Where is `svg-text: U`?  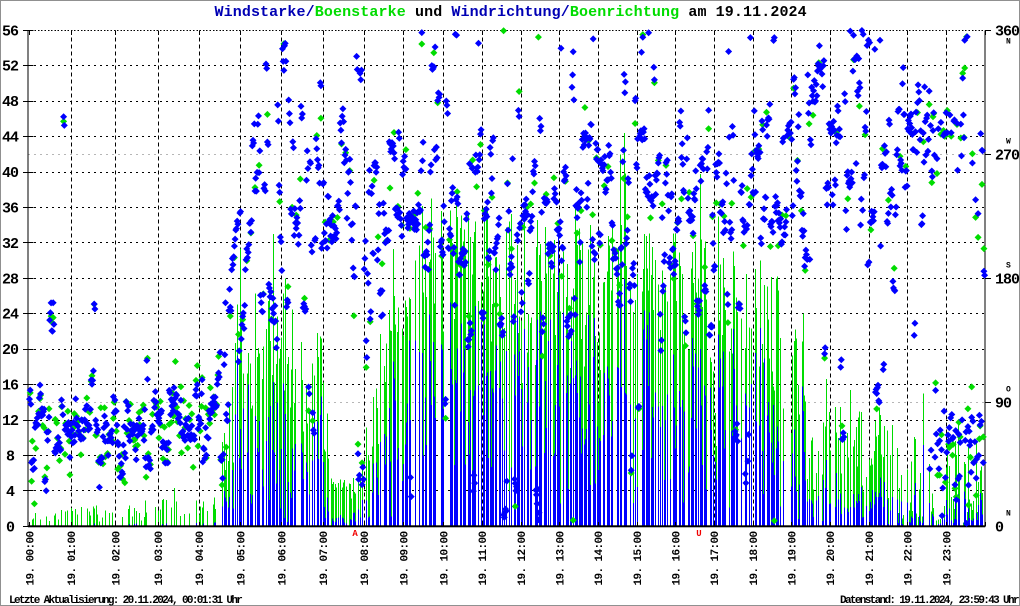
svg-text: U is located at coordinates (698, 534).